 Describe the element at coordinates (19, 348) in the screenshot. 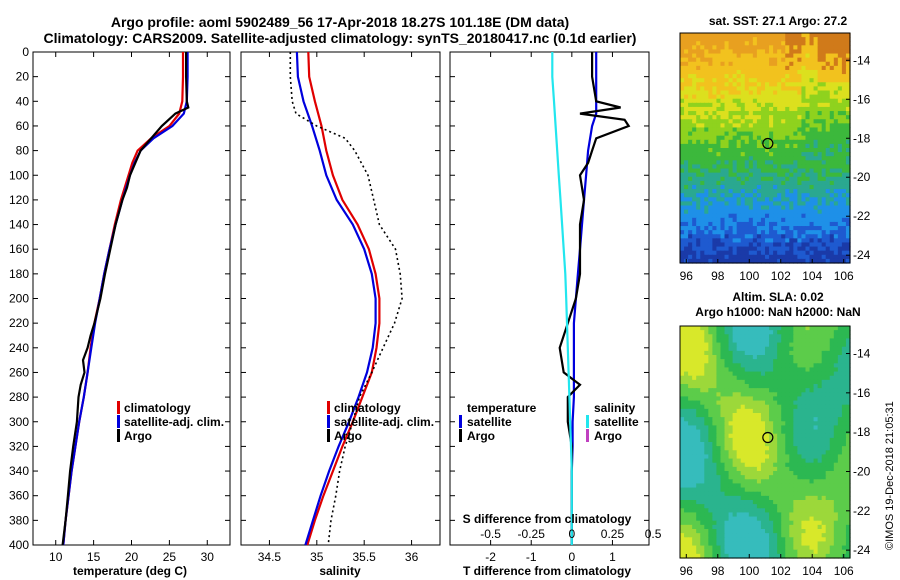

I see `depth-tick-label: 240` at that location.